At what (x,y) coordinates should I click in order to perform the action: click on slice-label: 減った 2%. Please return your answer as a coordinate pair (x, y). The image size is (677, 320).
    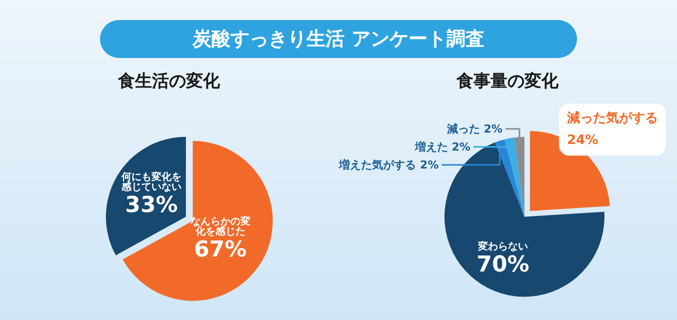
    Looking at the image, I should click on (474, 129).